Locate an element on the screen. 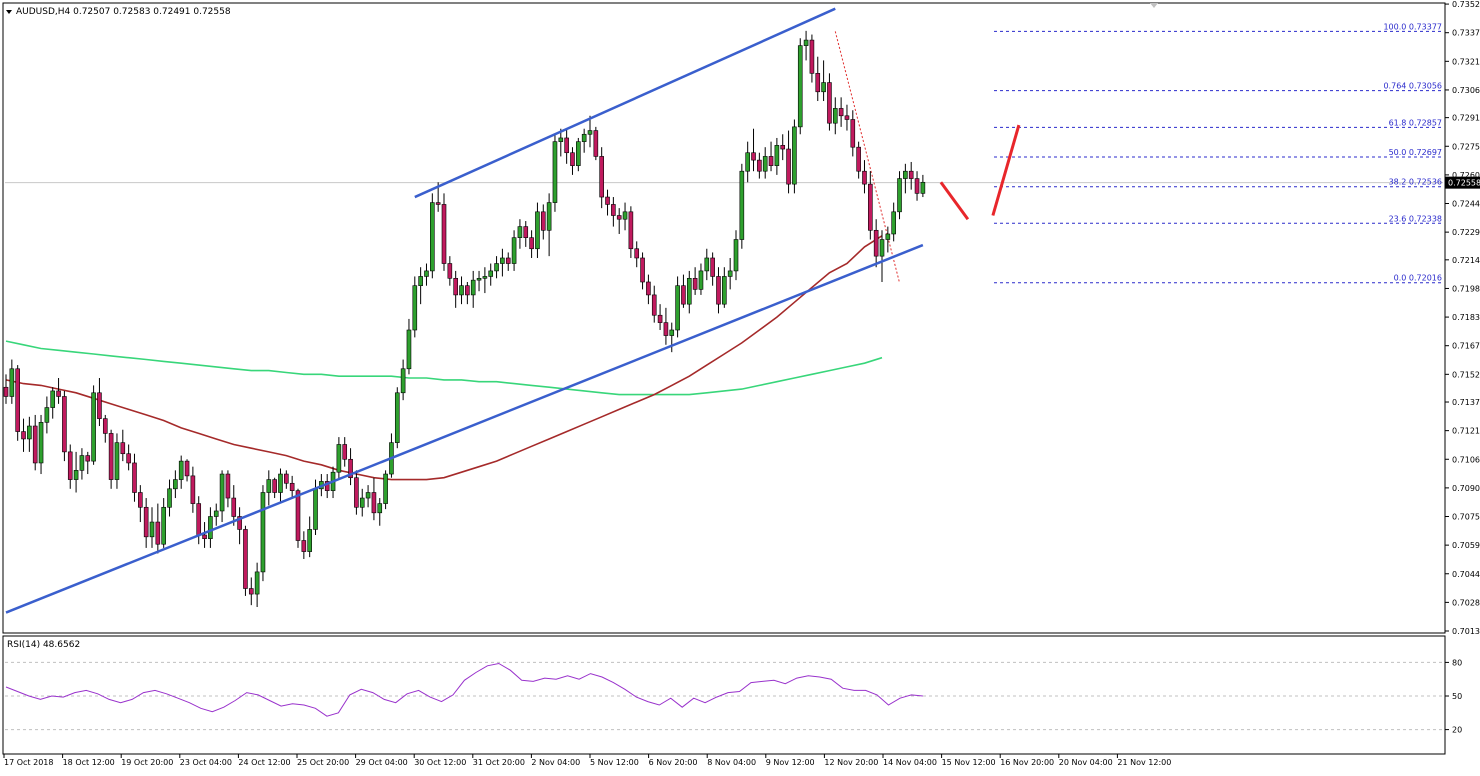 This screenshot has width=1480, height=776. x-tick-label: 31 Oct 20:00 is located at coordinates (499, 762).